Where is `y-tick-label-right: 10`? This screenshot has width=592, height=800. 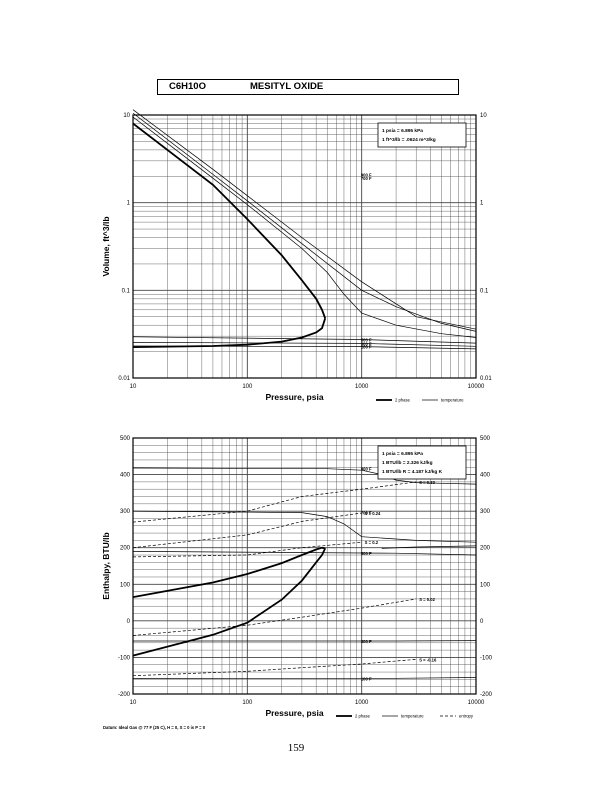
y-tick-label-right: 10 is located at coordinates (483, 116).